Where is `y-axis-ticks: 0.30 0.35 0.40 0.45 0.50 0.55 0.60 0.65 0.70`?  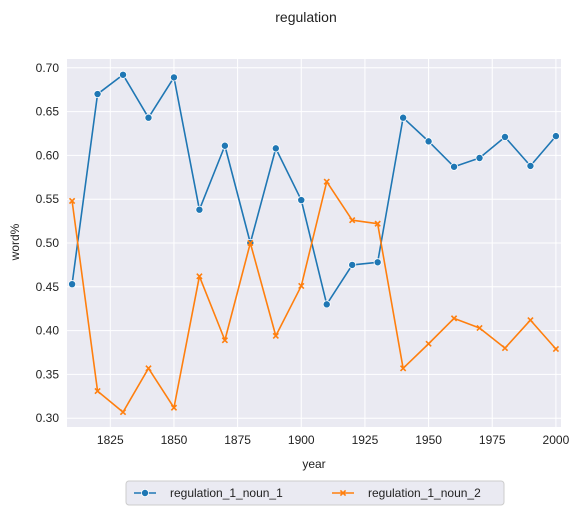
y-axis-ticks: 0.30 0.35 0.40 0.45 0.50 0.55 0.60 0.65 0.70 is located at coordinates (48, 243).